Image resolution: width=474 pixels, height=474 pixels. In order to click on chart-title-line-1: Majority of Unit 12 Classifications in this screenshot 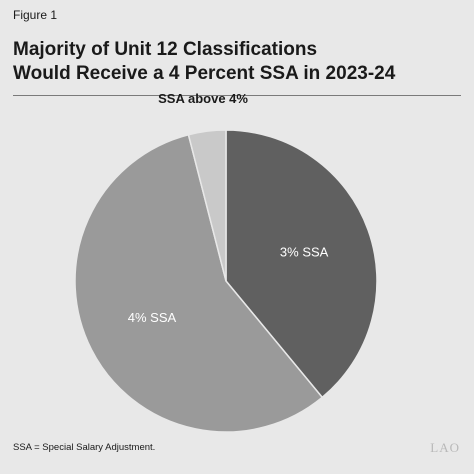, I will do `click(165, 49)`.